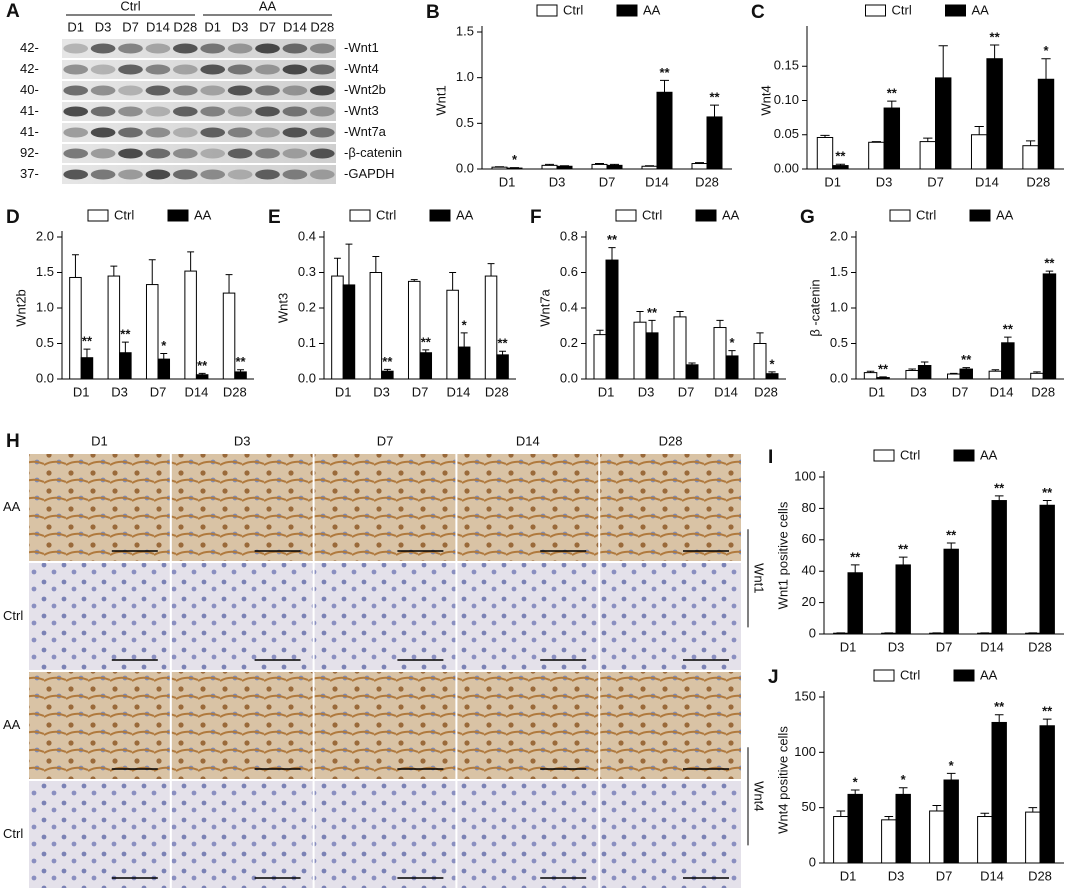 This screenshot has height=889, width=1072. Describe the element at coordinates (671, 440) in the screenshot. I see `column-label: D28` at that location.